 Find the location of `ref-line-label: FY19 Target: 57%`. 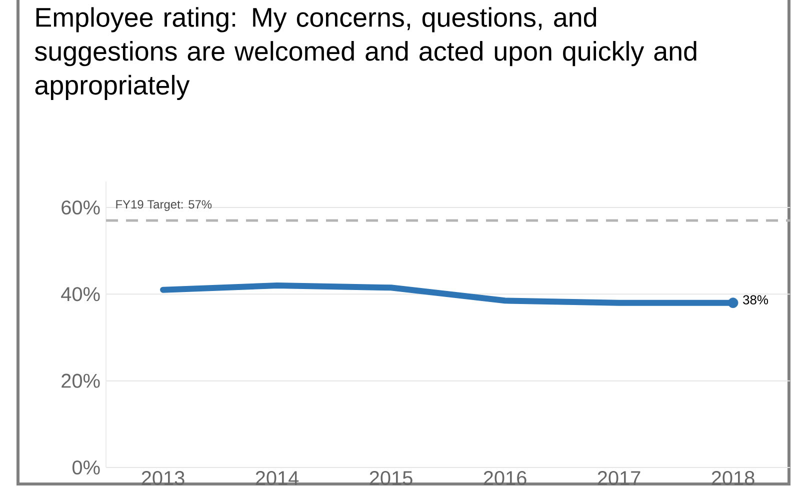

ref-line-label: FY19 Target: 57% is located at coordinates (164, 205).